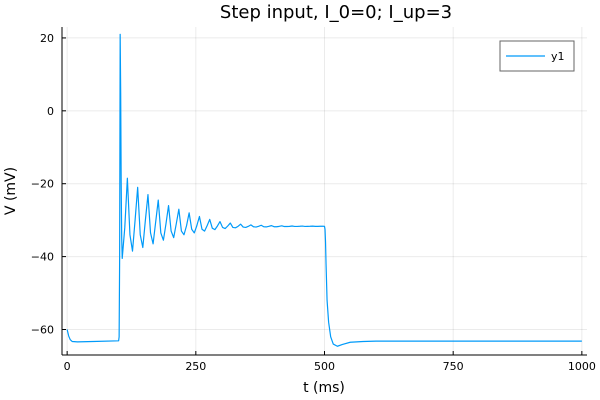 The height and width of the screenshot is (400, 600). What do you see at coordinates (11, 191) in the screenshot?
I see `y-axis-label: V (mV)` at bounding box center [11, 191].